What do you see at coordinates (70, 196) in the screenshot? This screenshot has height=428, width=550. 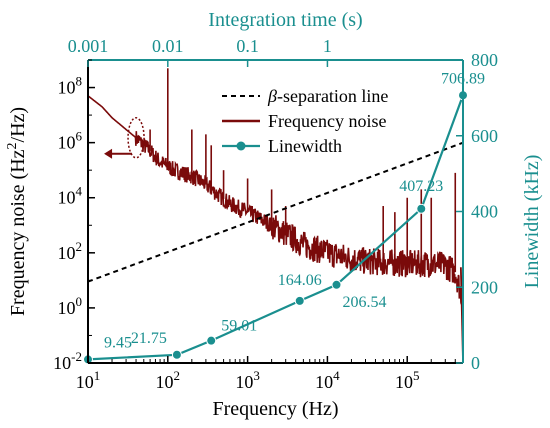 I see `y-tick-label: 10⁴` at bounding box center [70, 196].